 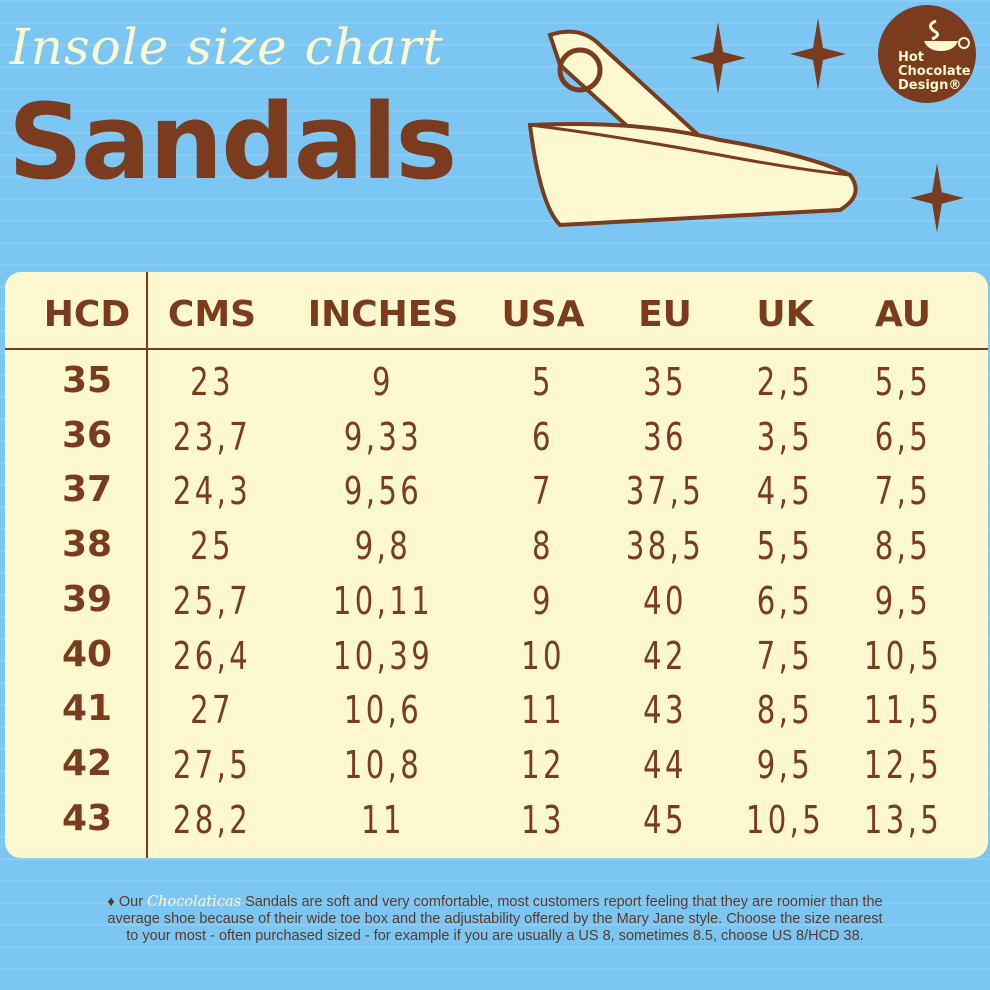 I want to click on table-cell: 25,7, so click(x=212, y=600).